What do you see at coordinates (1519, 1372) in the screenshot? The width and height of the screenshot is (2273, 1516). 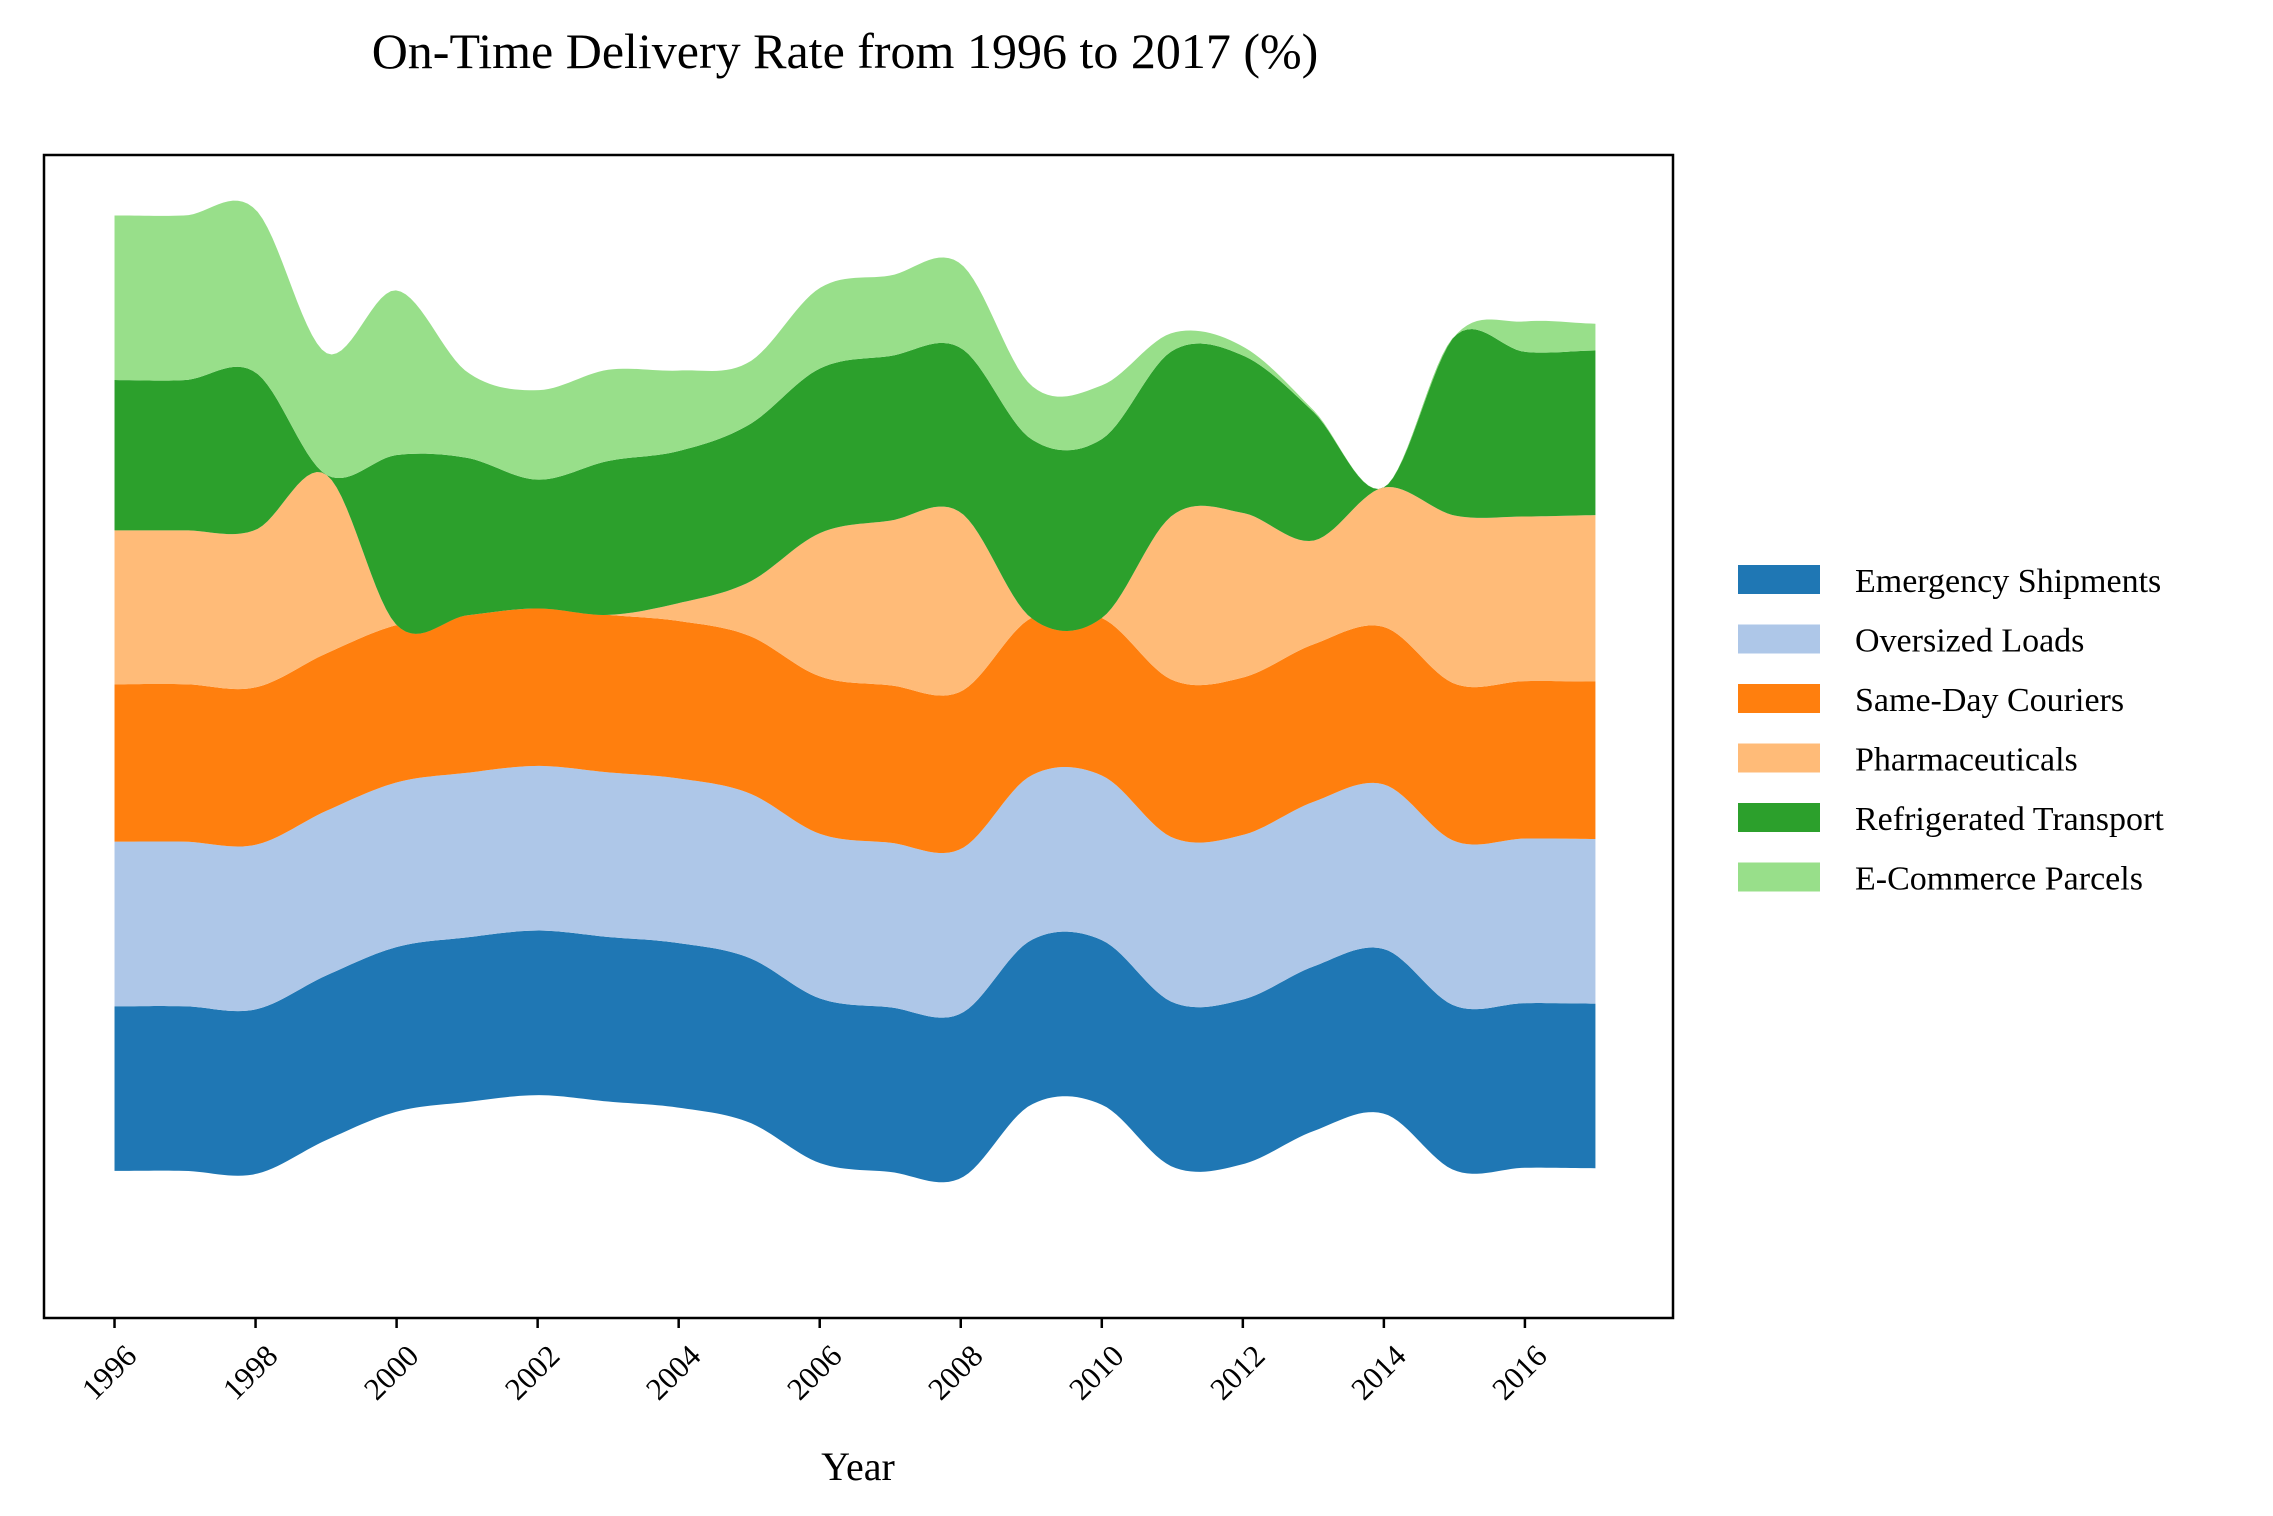 I see `x-tick-label: 2016` at bounding box center [1519, 1372].